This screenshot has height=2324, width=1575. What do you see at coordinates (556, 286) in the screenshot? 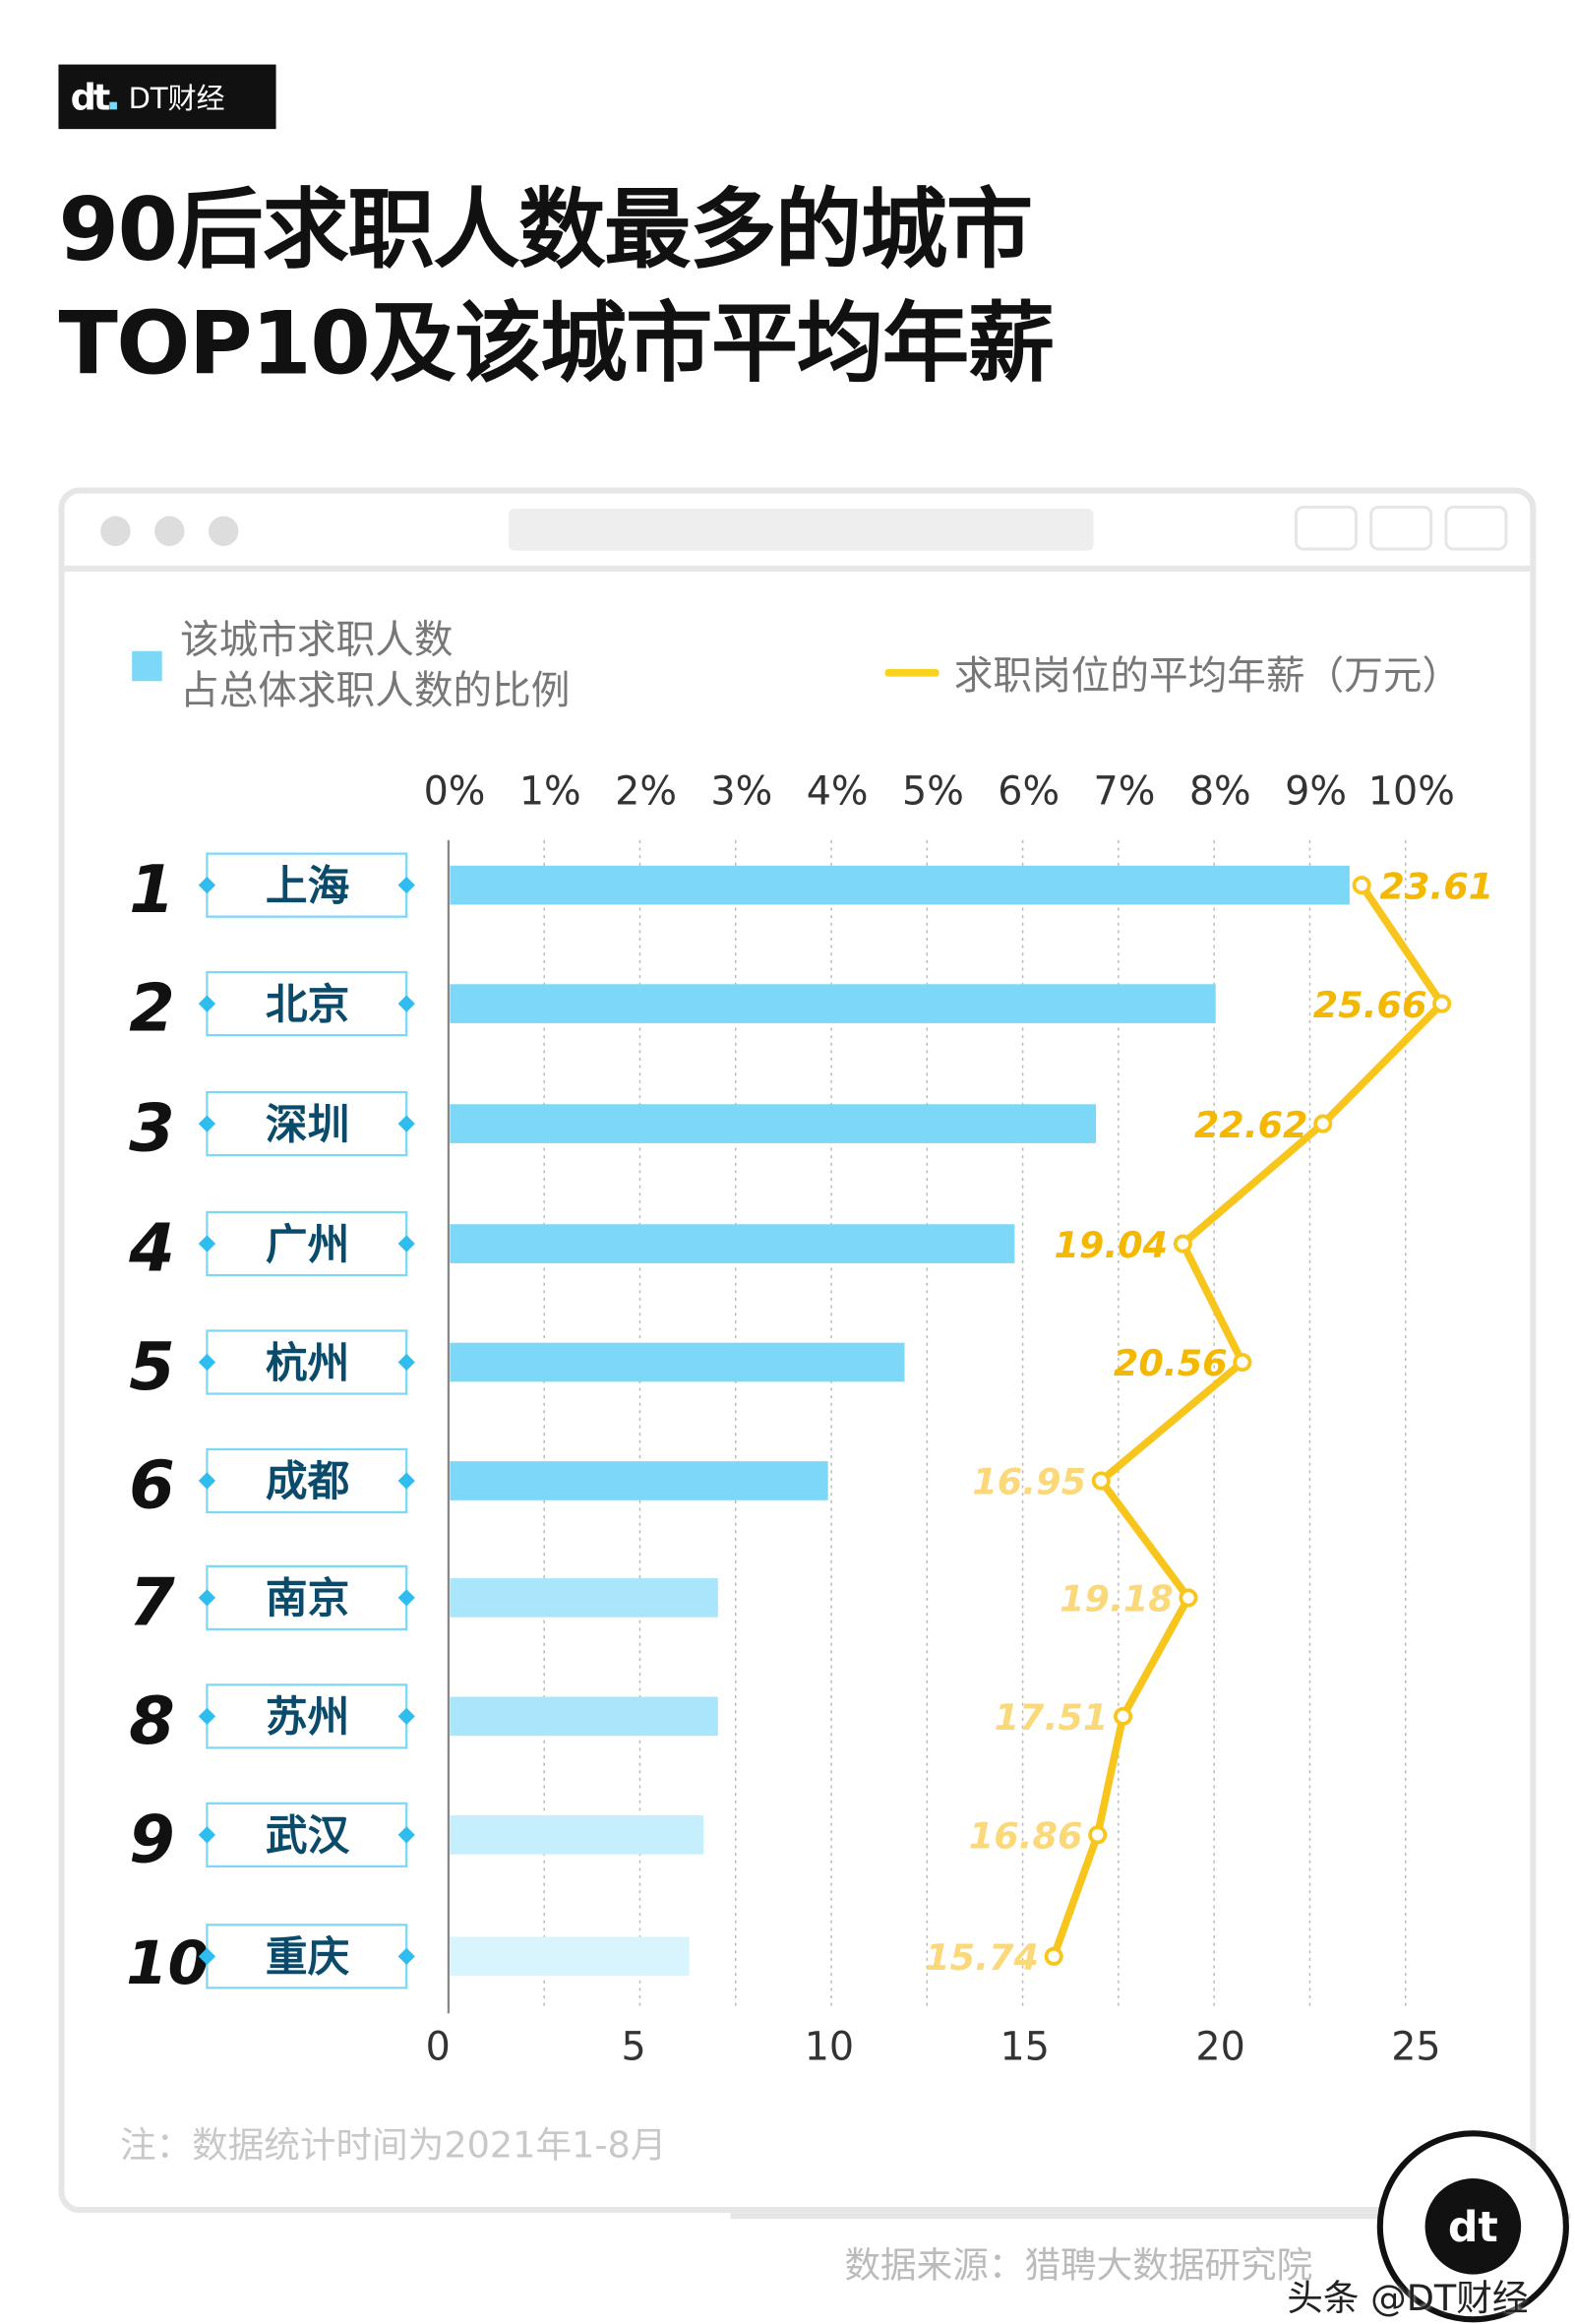
I see `page-title: 90后求职人数最多的城市 TOP10及该城市平均年薪` at bounding box center [556, 286].